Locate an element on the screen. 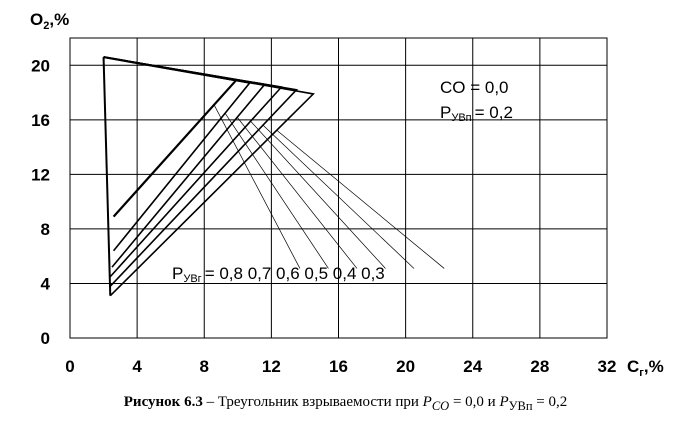  x-tick-label: 24 is located at coordinates (472, 366).